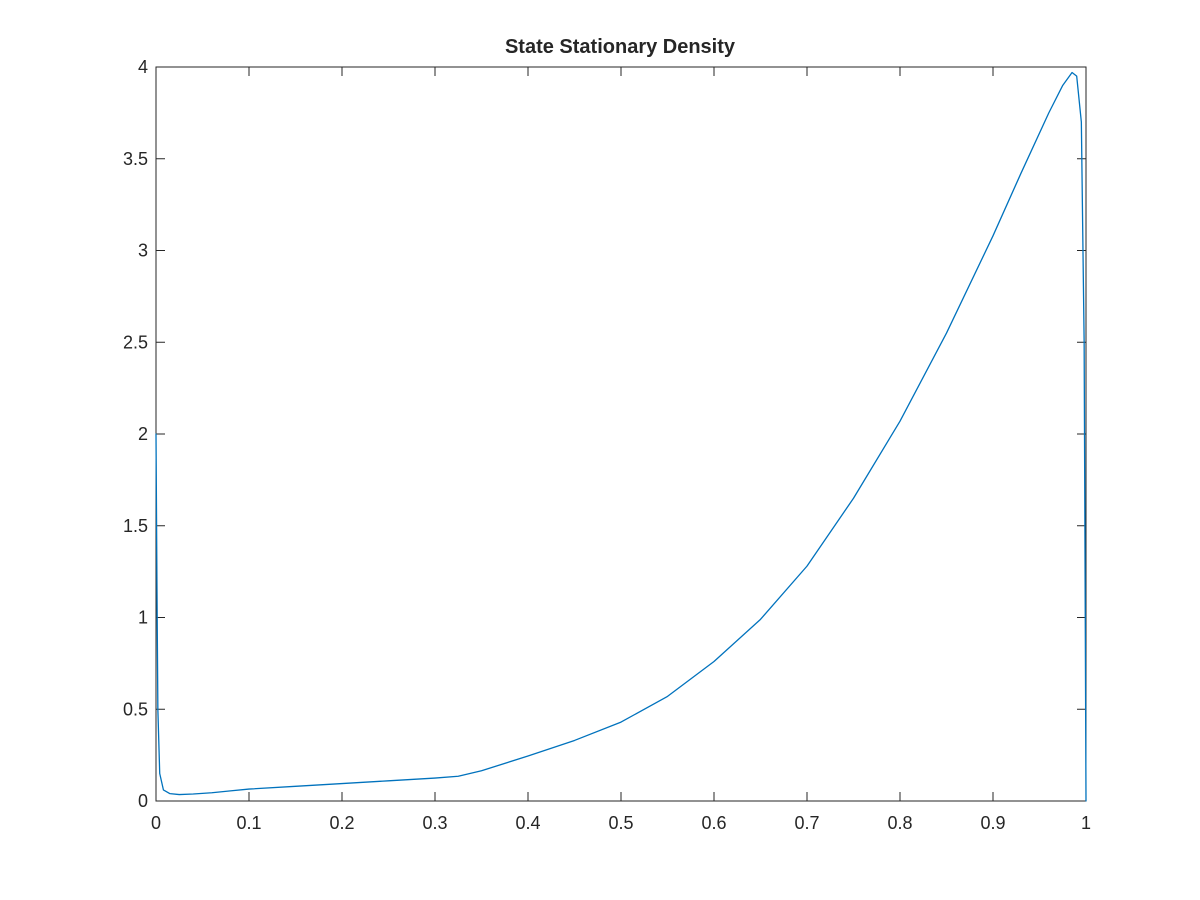 This screenshot has width=1200, height=900. What do you see at coordinates (806, 823) in the screenshot?
I see `x-tick-label: 0.7` at bounding box center [806, 823].